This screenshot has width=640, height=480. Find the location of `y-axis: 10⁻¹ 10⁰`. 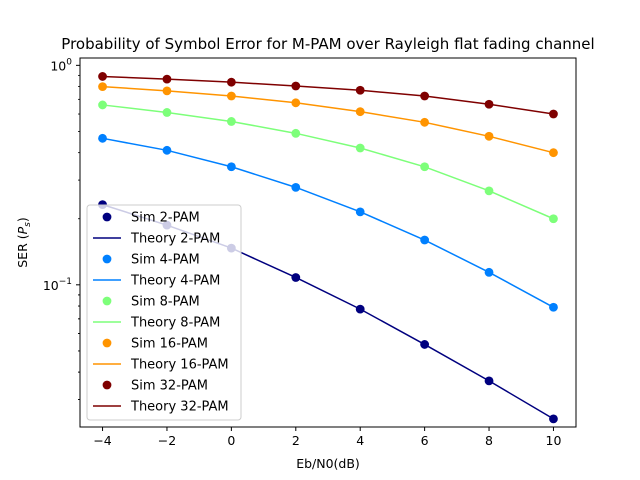

y-axis: 10⁻¹ 10⁰ is located at coordinates (61, 228).